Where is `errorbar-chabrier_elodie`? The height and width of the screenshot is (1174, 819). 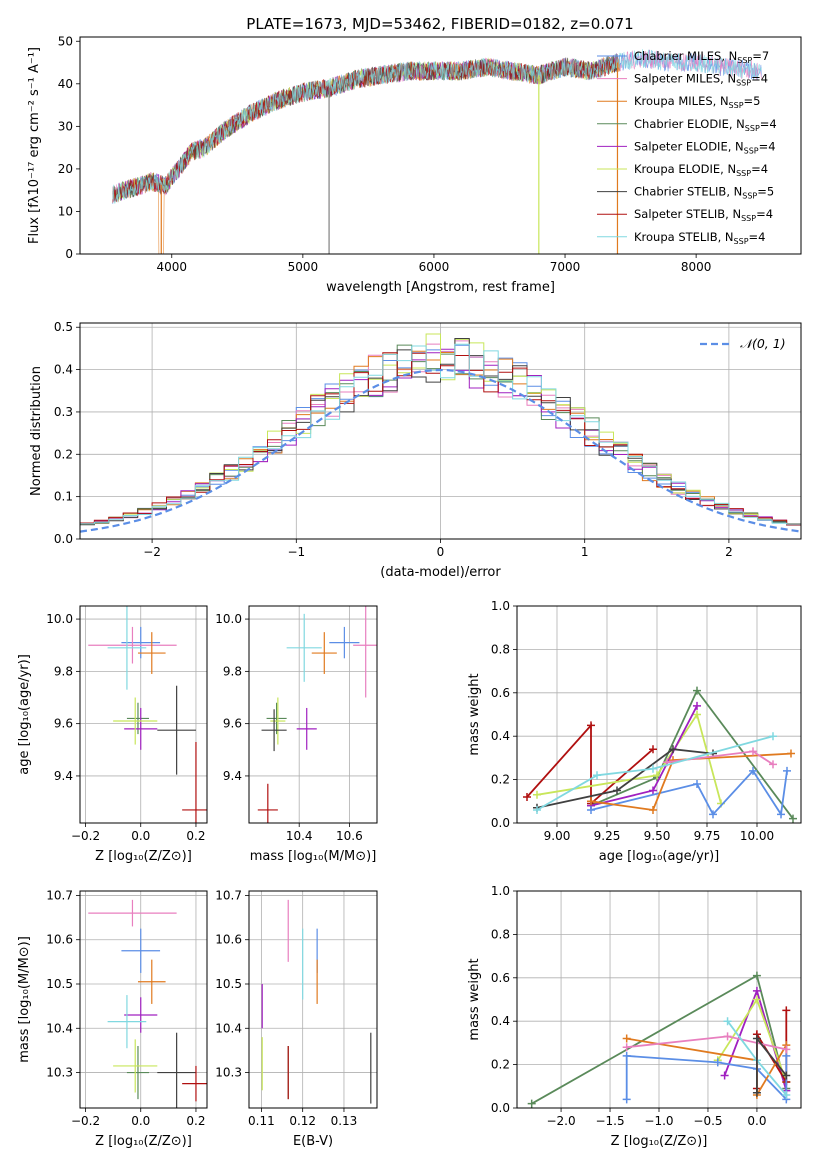
errorbar-chabrier_elodie is located at coordinates (138, 1073).